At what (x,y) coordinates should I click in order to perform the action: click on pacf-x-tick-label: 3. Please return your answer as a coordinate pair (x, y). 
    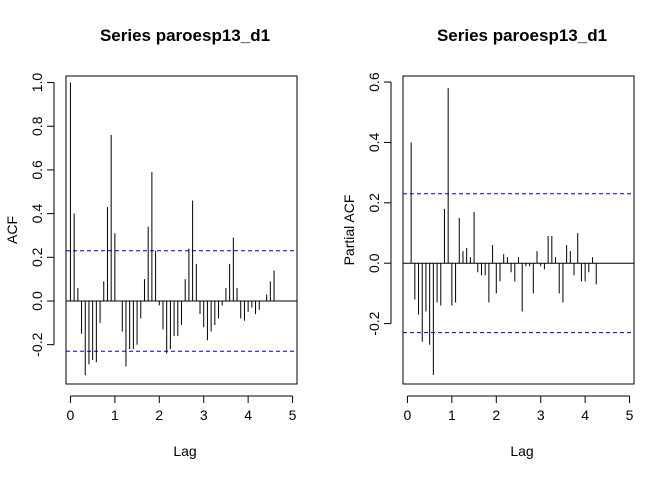
    Looking at the image, I should click on (541, 415).